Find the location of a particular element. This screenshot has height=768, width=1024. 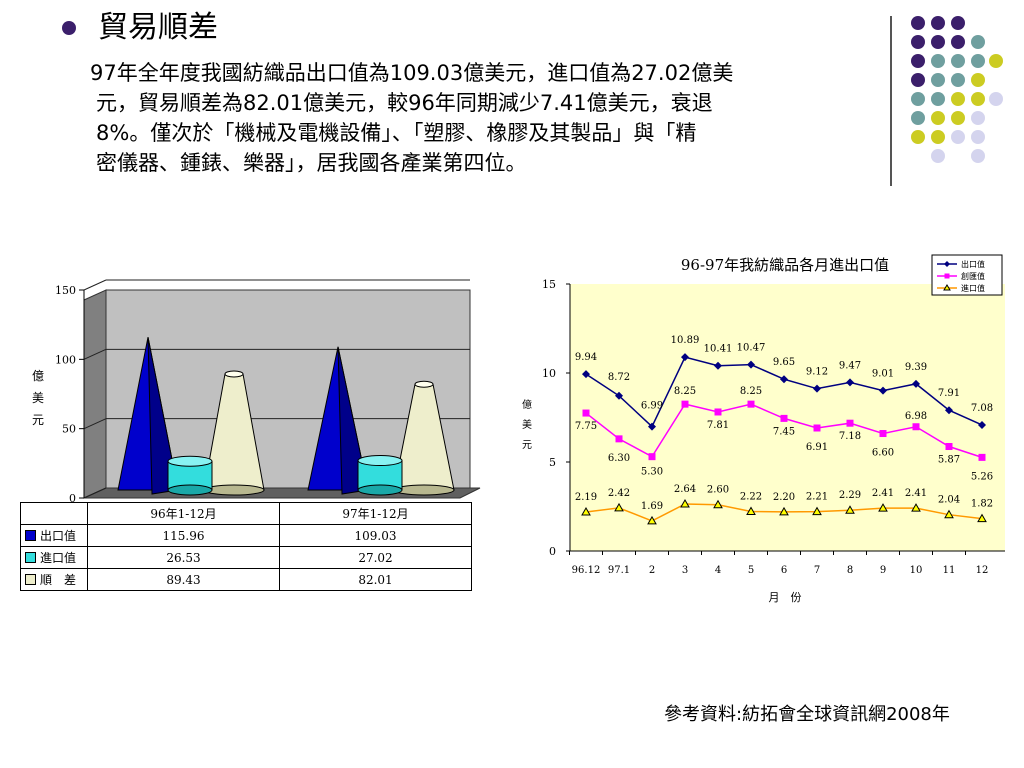

x-tick-label: 2 is located at coordinates (652, 570).